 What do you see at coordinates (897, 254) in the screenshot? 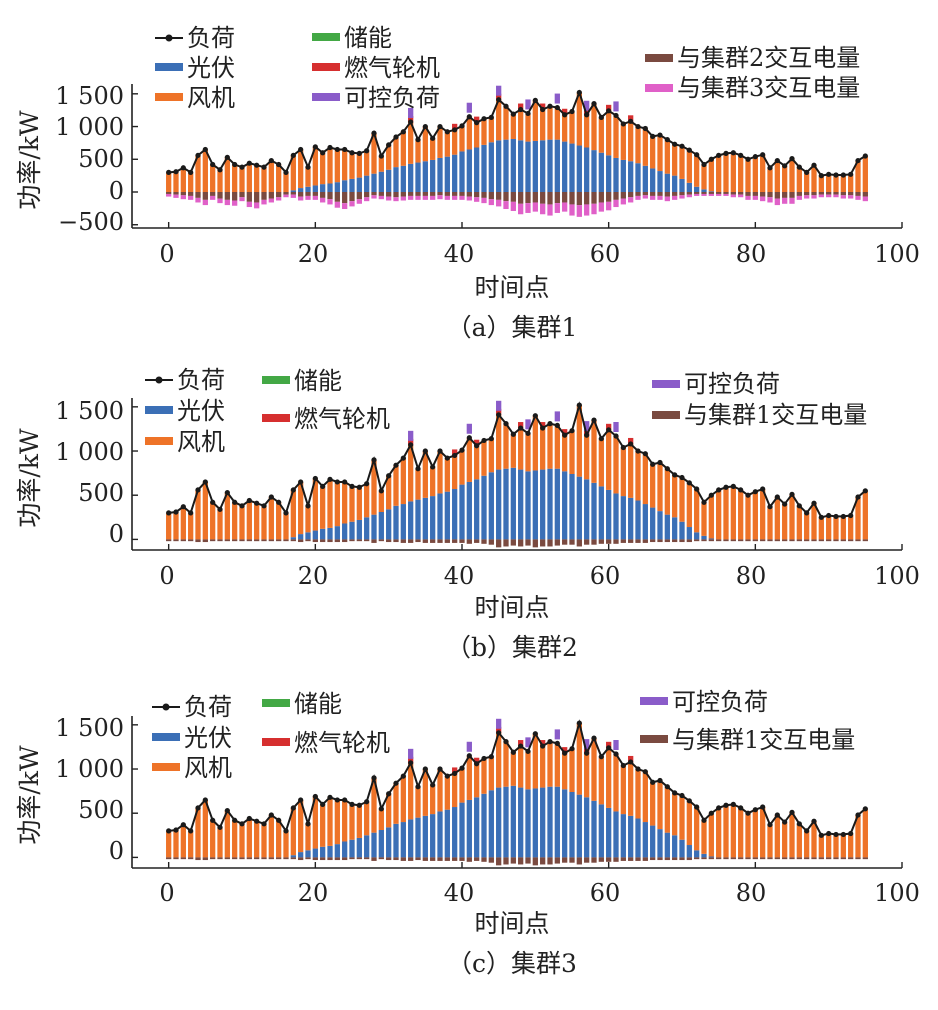
I see `panel-a-xtick-label: 100` at bounding box center [897, 254].